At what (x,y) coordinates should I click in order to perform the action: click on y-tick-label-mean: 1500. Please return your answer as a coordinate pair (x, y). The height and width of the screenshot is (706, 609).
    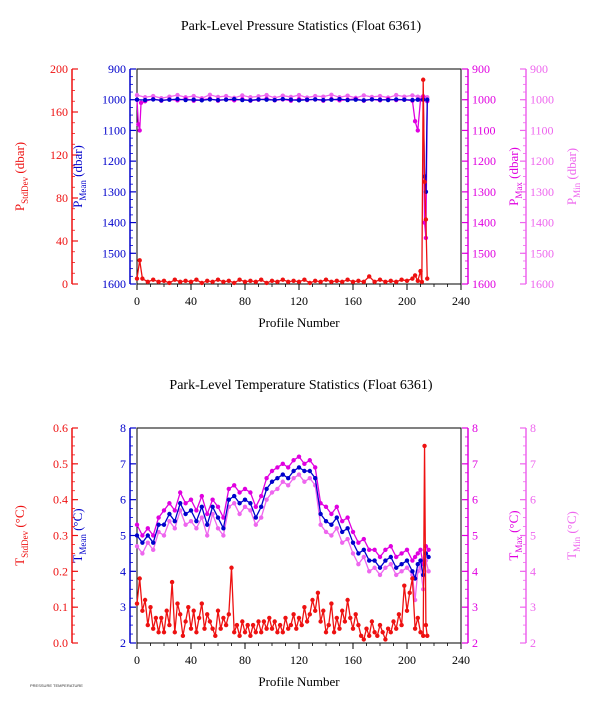
    Looking at the image, I should click on (114, 253).